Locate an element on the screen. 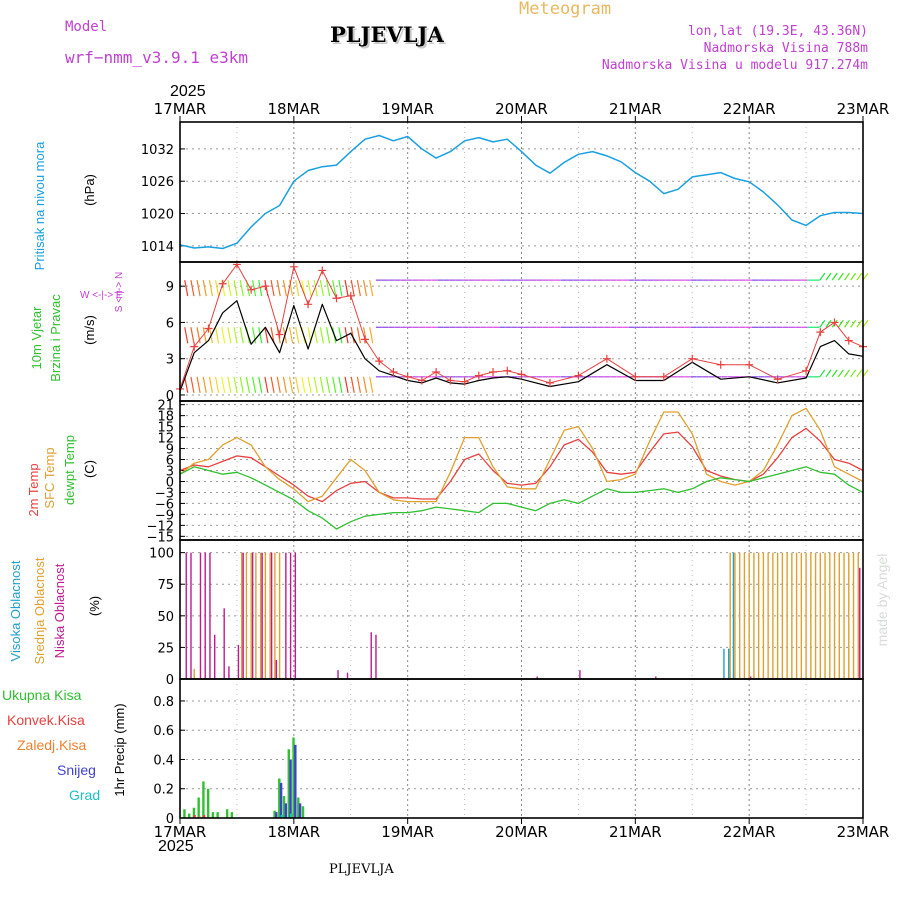  y-tick-label: 0.2 is located at coordinates (163, 790).